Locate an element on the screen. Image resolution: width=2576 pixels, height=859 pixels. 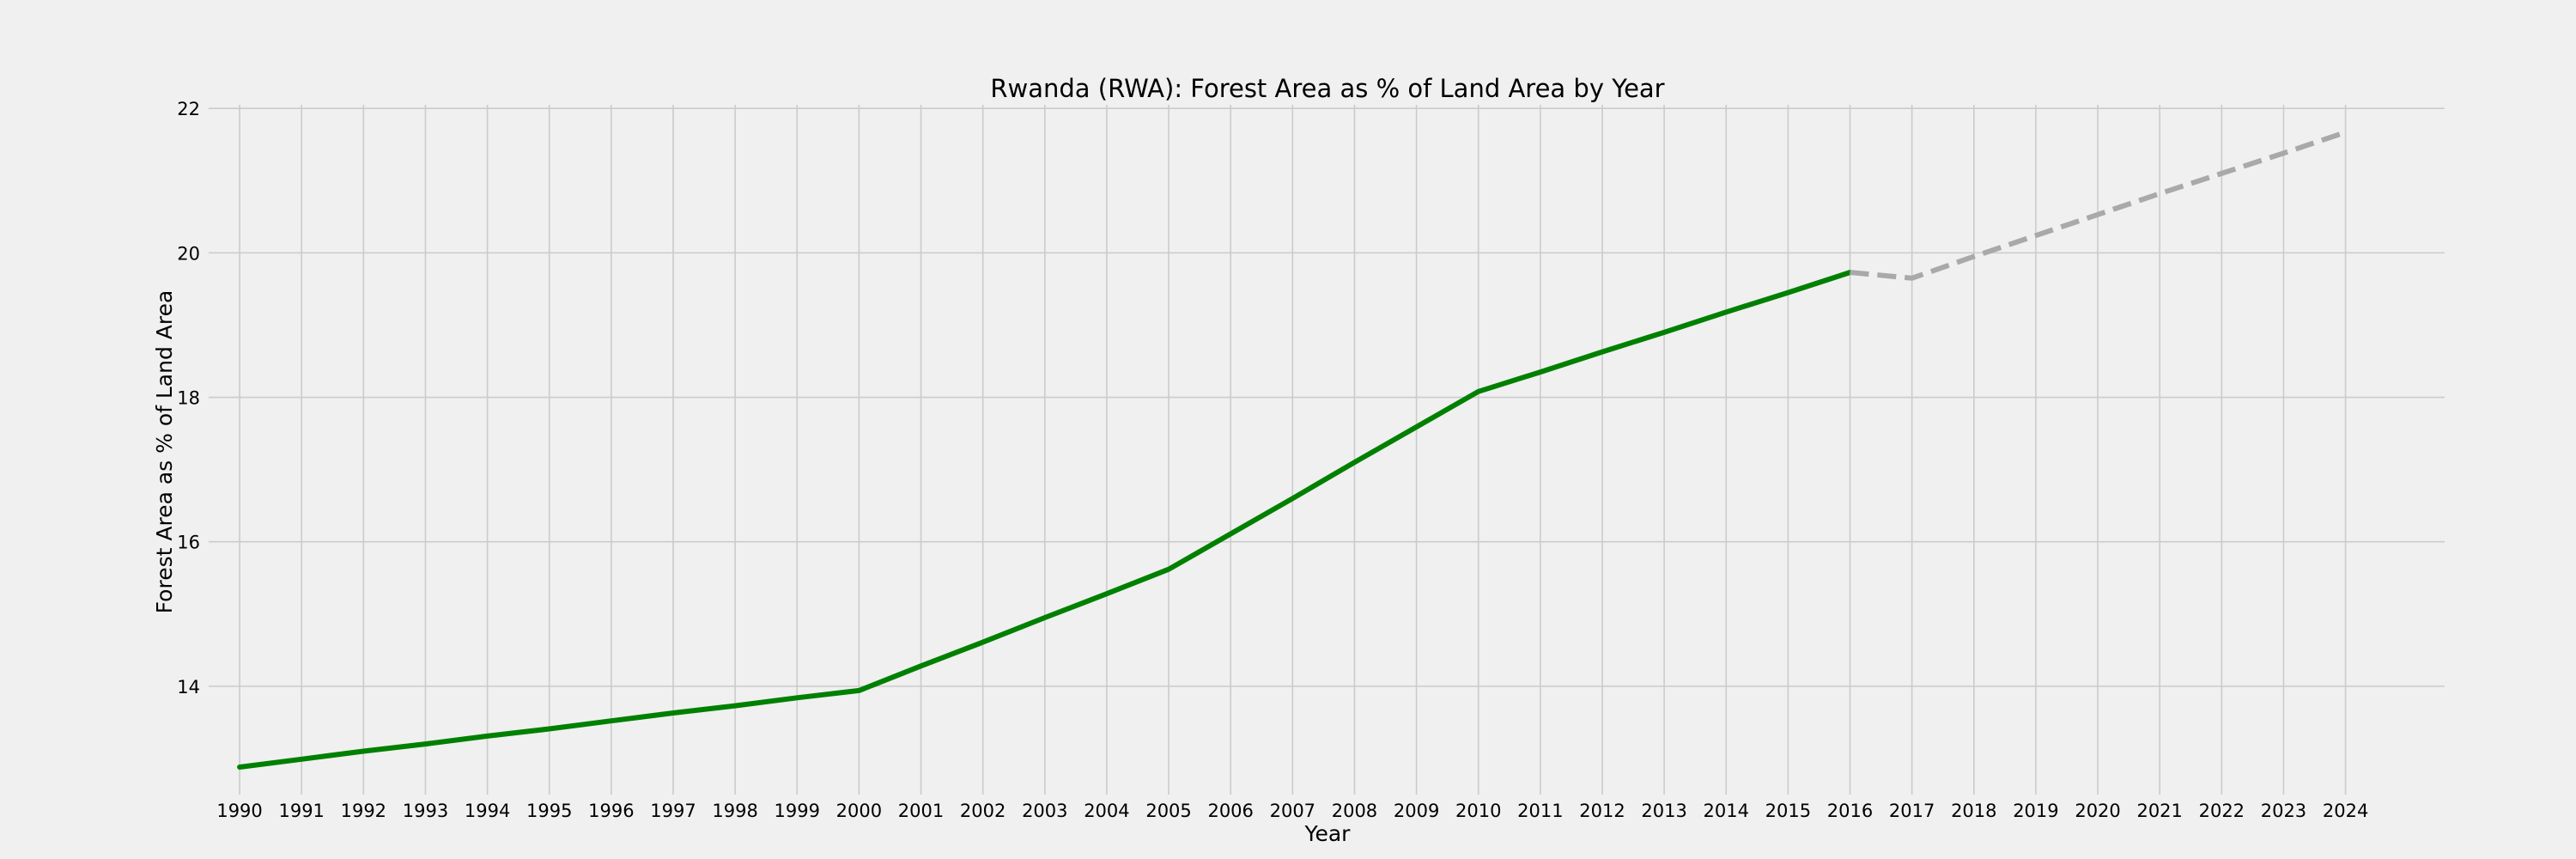
x-tick-label-1996: 1996 is located at coordinates (611, 811).